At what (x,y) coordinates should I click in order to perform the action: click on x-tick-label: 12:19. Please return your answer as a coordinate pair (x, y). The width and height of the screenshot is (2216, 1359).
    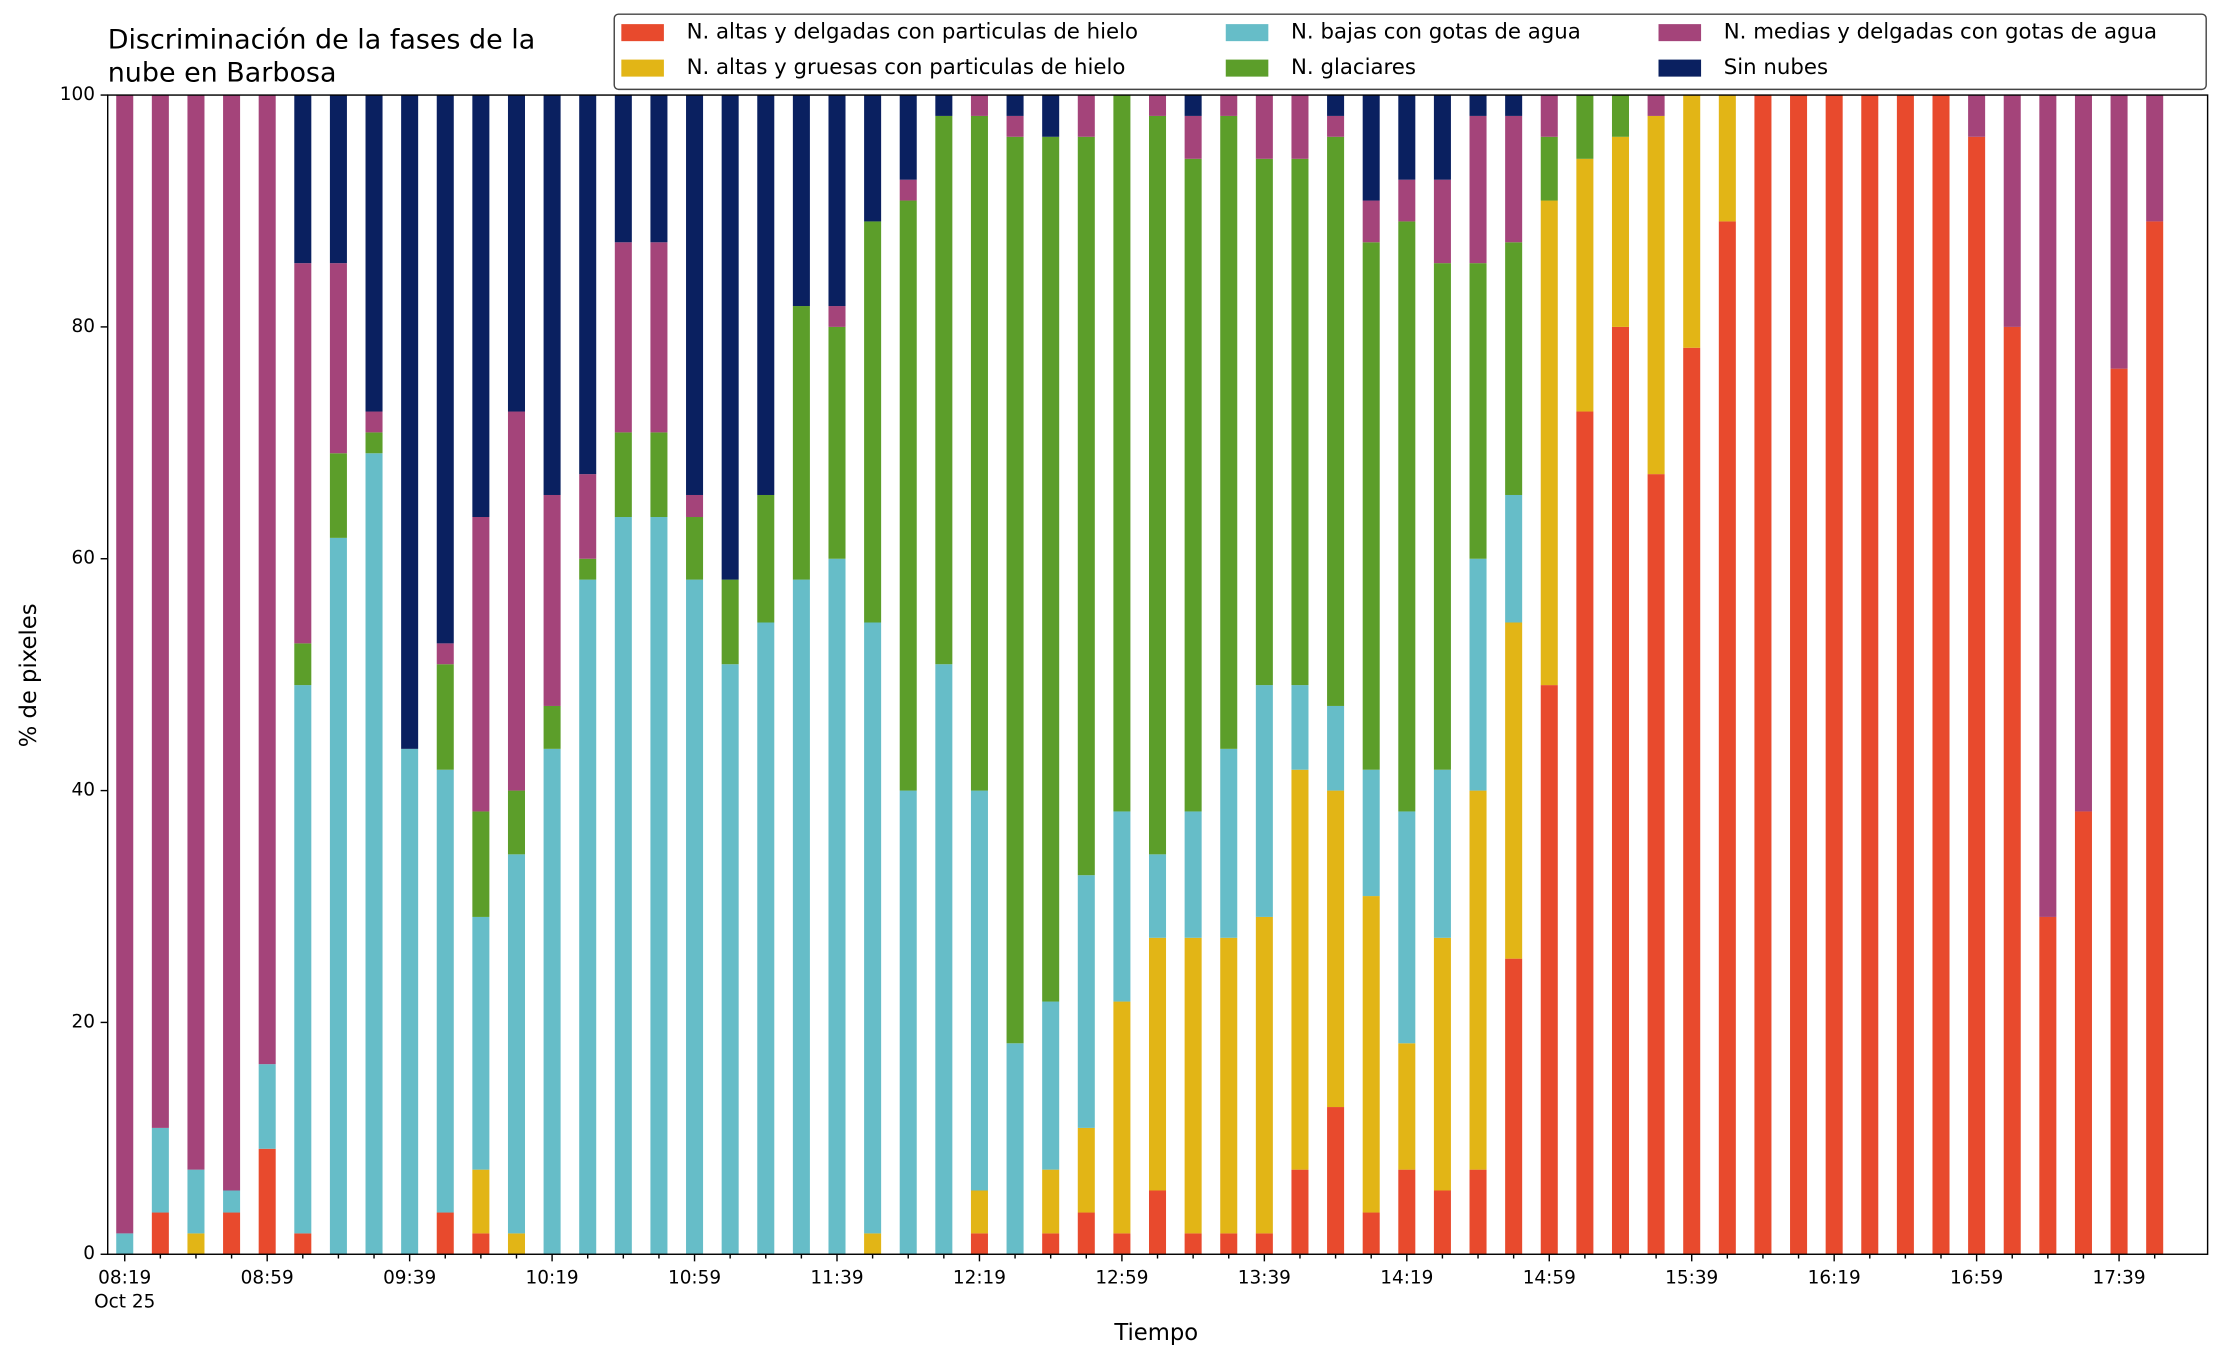
    Looking at the image, I should click on (979, 1277).